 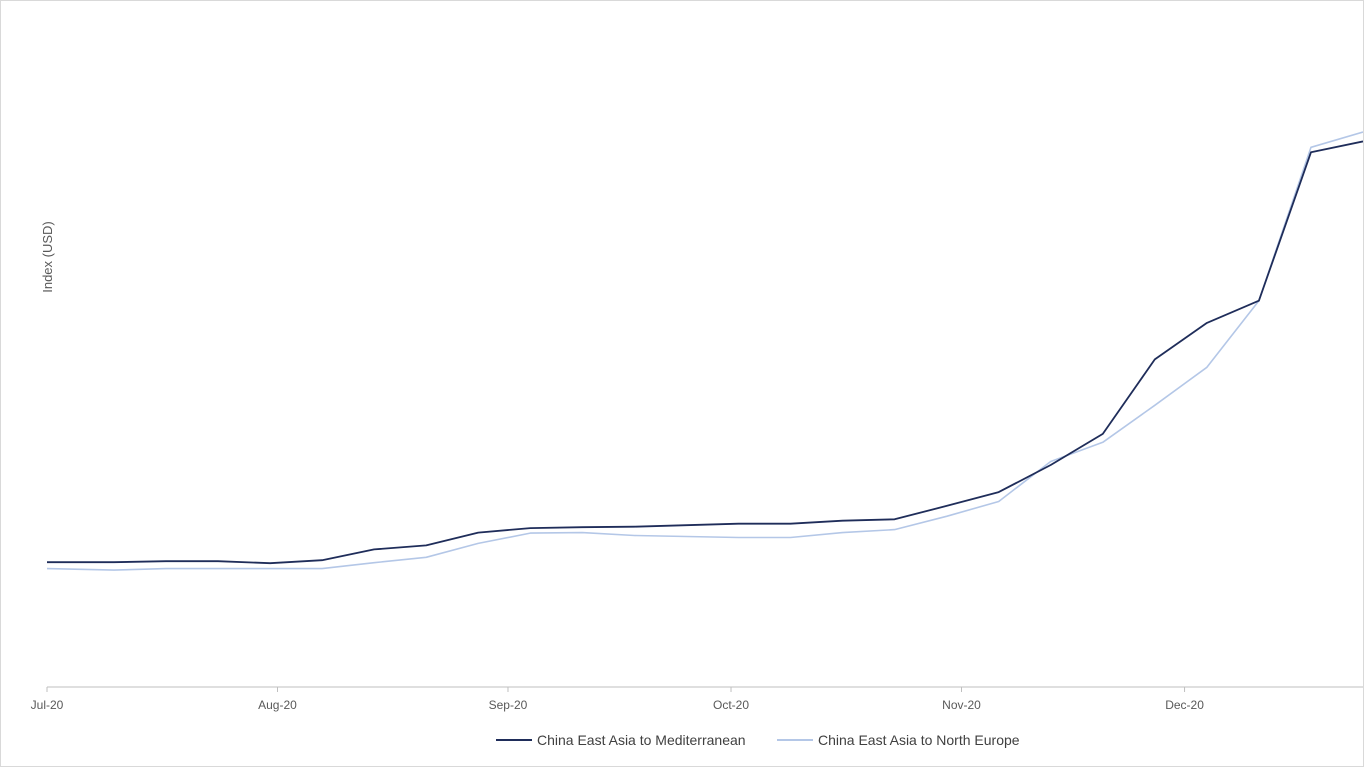 What do you see at coordinates (697, 699) in the screenshot?
I see `axes: Jul-20 Aug-20 Sep-20 Oct-20 Nov-20 Dec-20` at bounding box center [697, 699].